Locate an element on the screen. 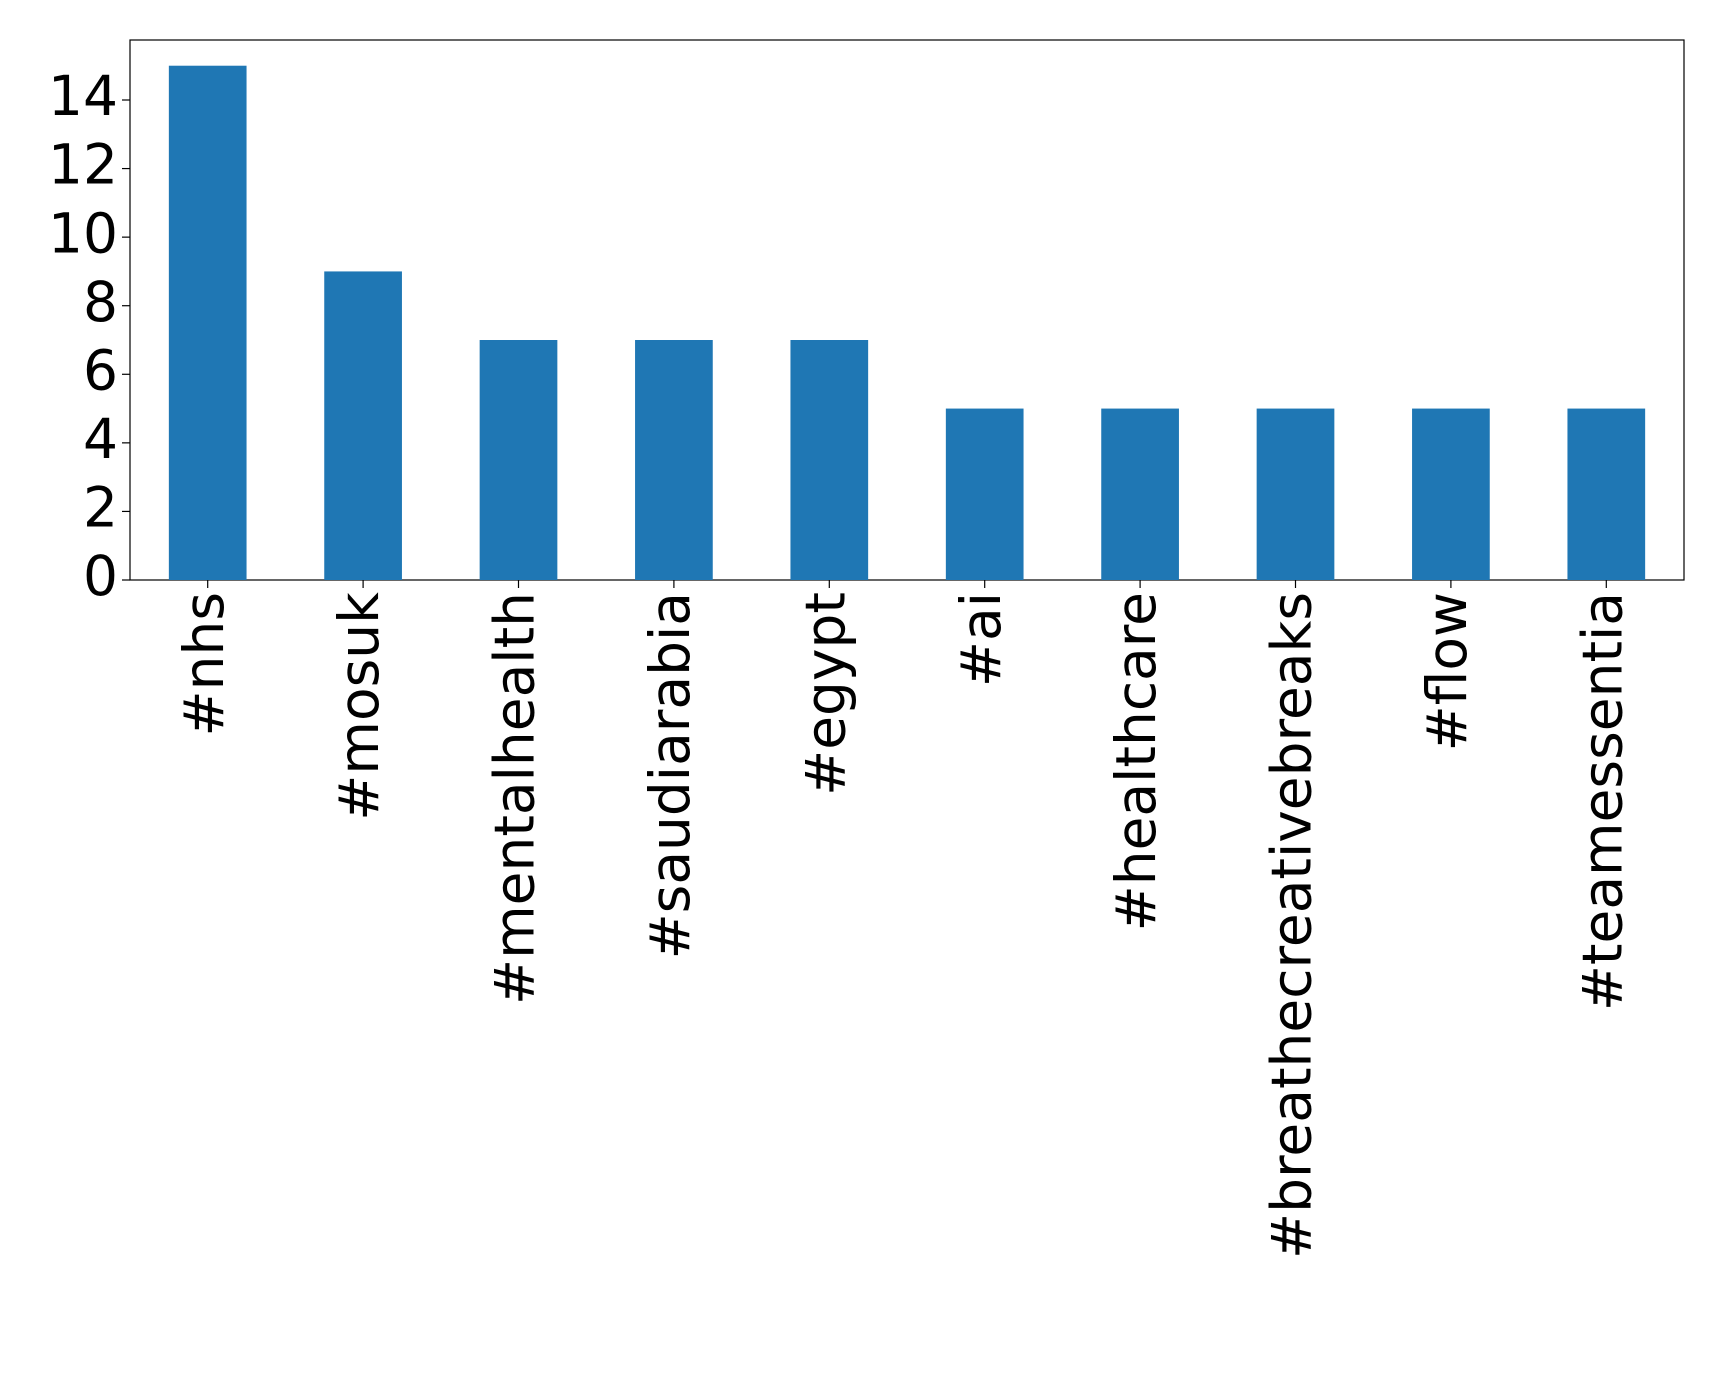 Image resolution: width=1719 pixels, height=1386 pixels. x-tick-label: #flow is located at coordinates (1447, 671).